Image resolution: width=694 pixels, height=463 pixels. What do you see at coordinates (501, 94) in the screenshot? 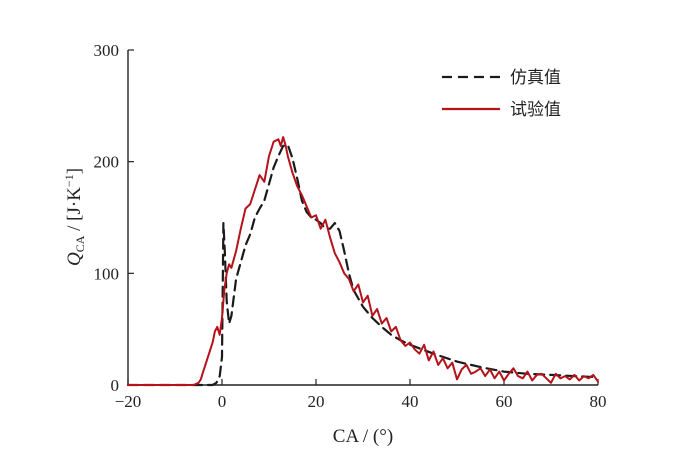
I see `legend: 仿真值 试验值` at bounding box center [501, 94].